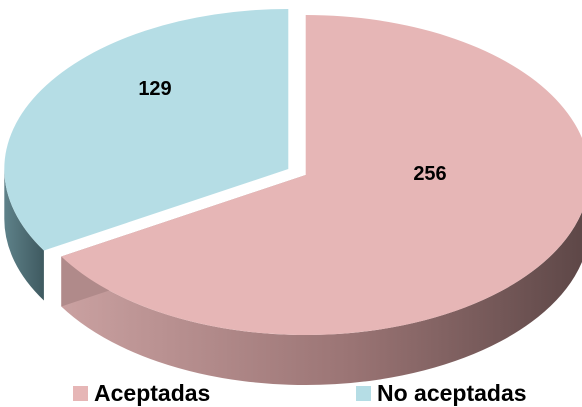 Image resolution: width=582 pixels, height=407 pixels. I want to click on data-label-no-aceptadas: 129, so click(154, 89).